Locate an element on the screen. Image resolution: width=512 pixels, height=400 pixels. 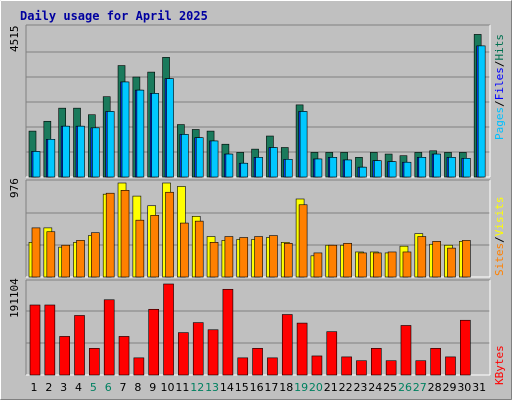
x-tick-label: 22 is located at coordinates (346, 387).